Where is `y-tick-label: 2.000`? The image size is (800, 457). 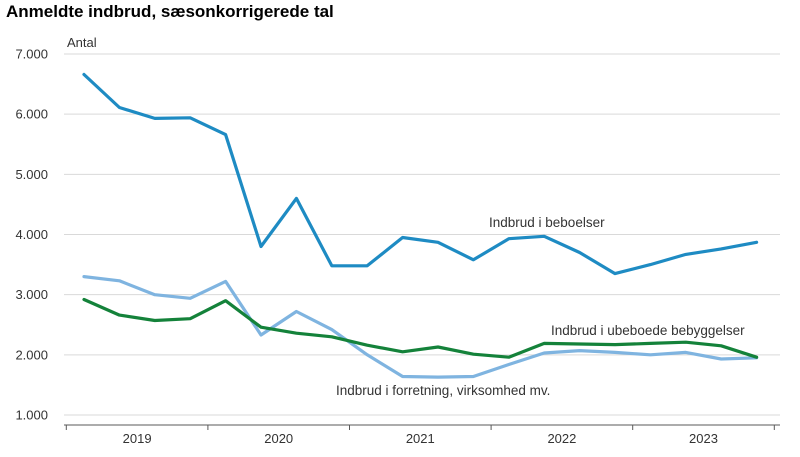 y-tick-label: 2.000 is located at coordinates (31, 354).